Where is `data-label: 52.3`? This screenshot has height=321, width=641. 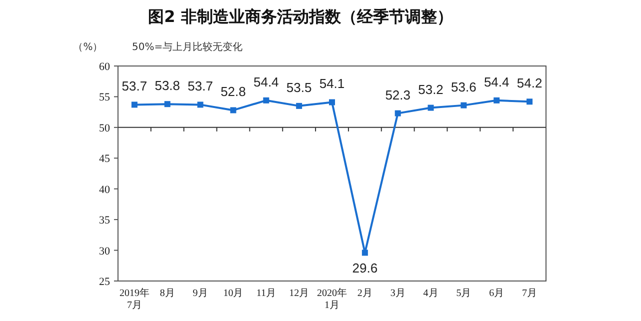
data-label: 52.3 is located at coordinates (397, 94).